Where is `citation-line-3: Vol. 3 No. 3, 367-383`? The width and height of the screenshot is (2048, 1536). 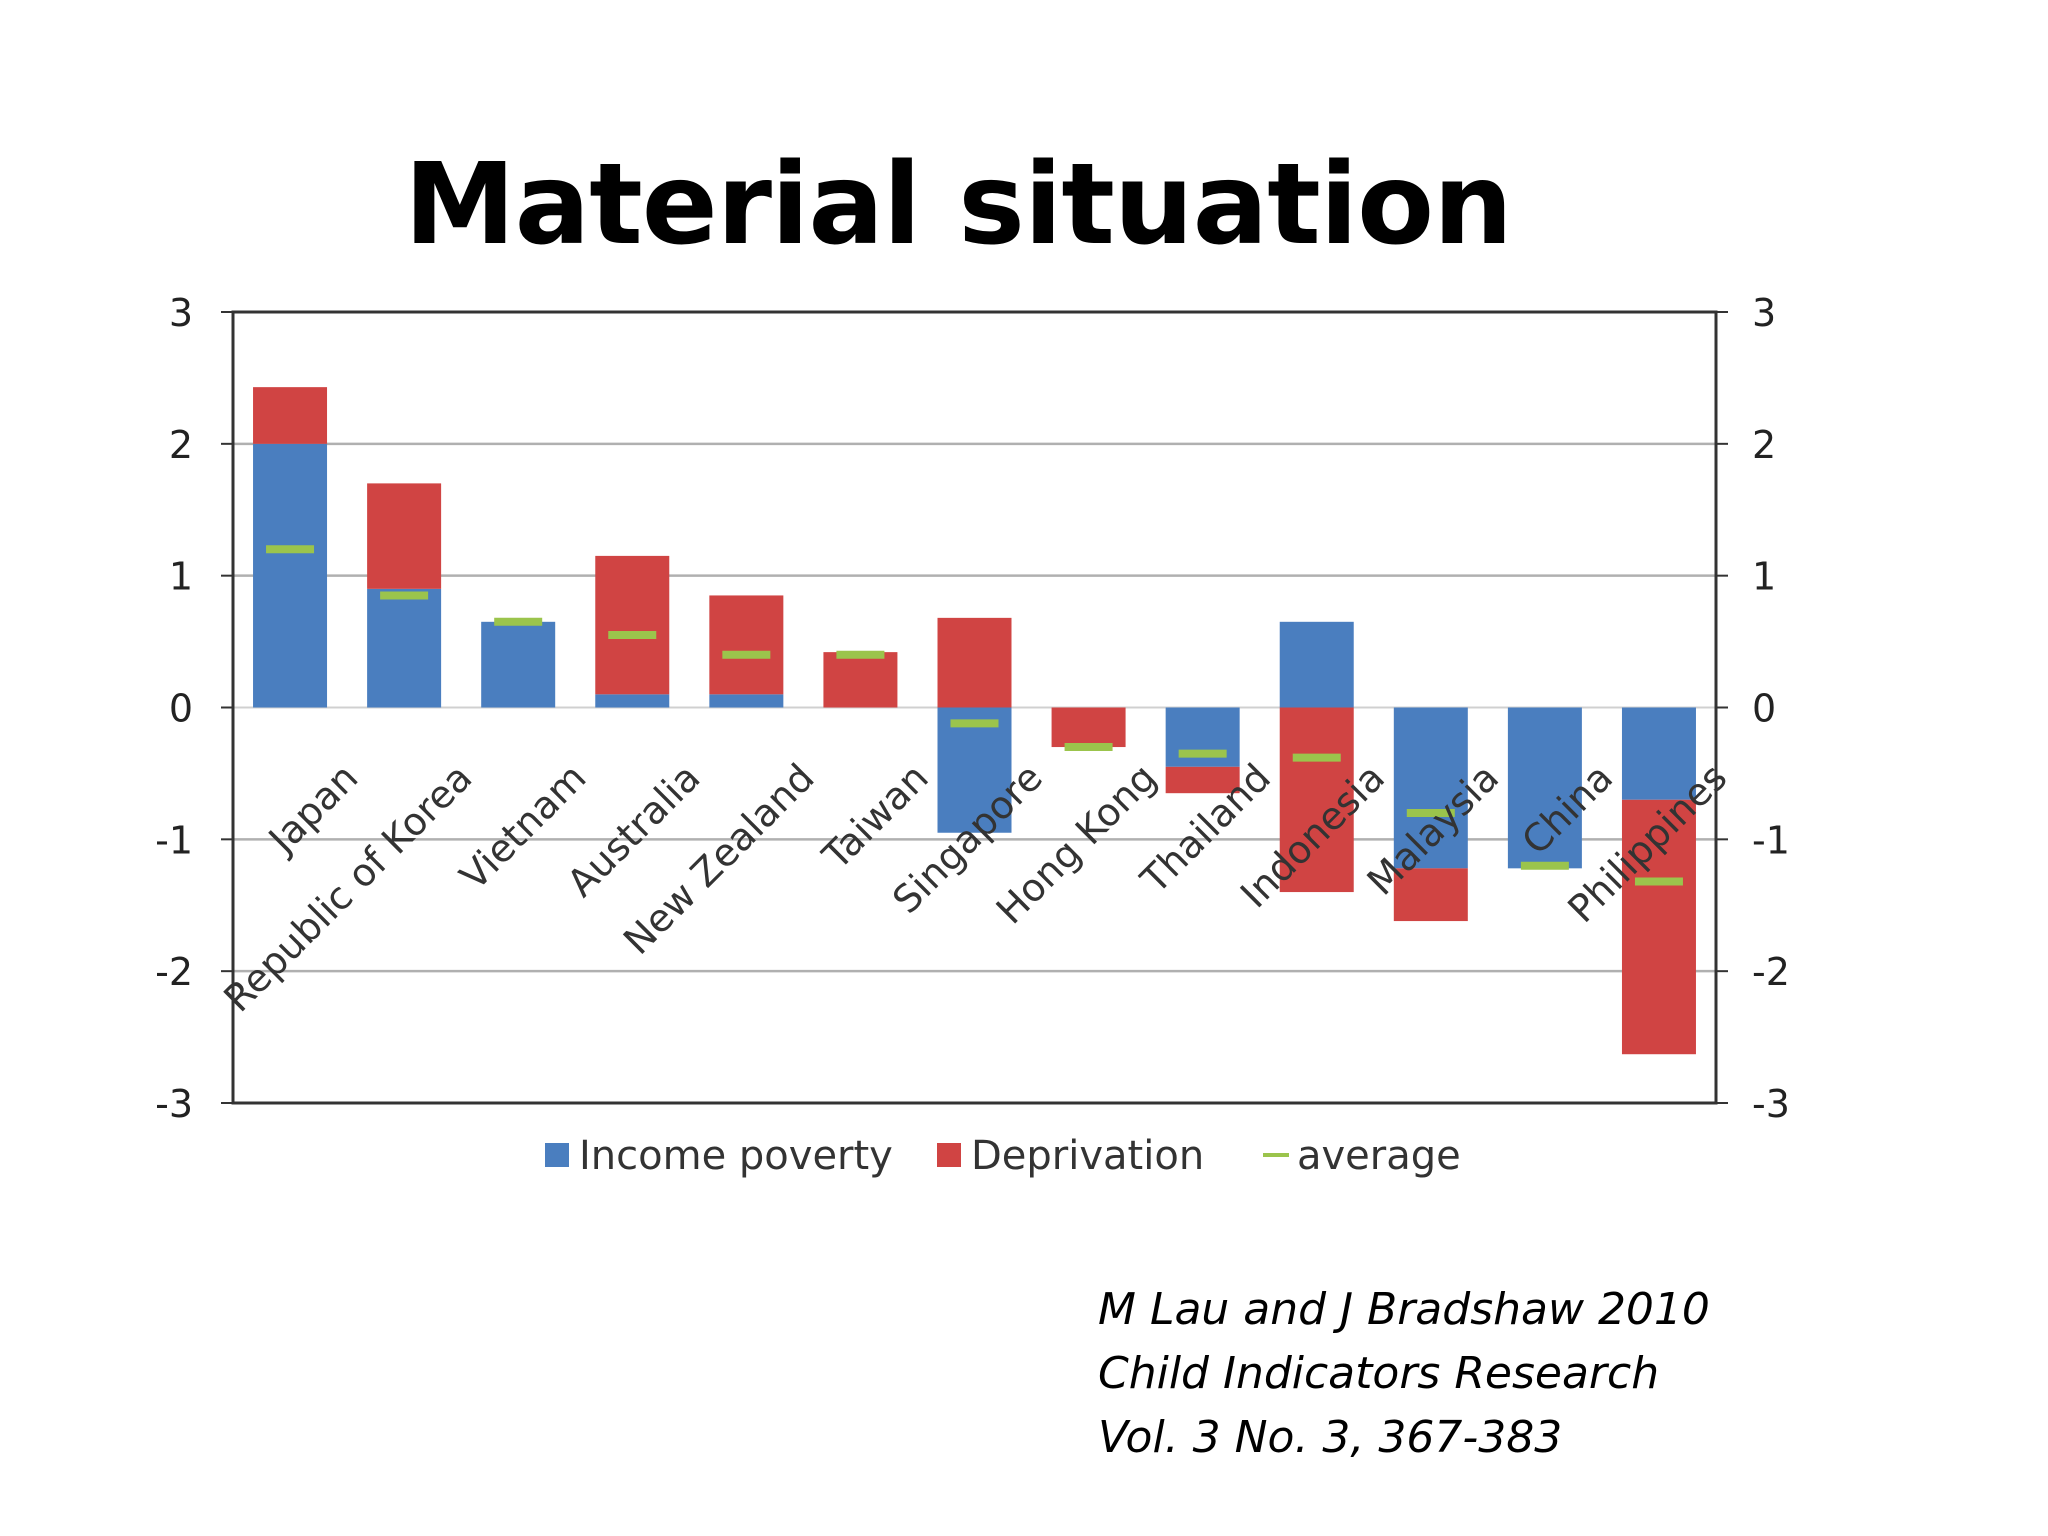
citation-line-3: Vol. 3 No. 3, 367-383 is located at coordinates (1330, 1437).